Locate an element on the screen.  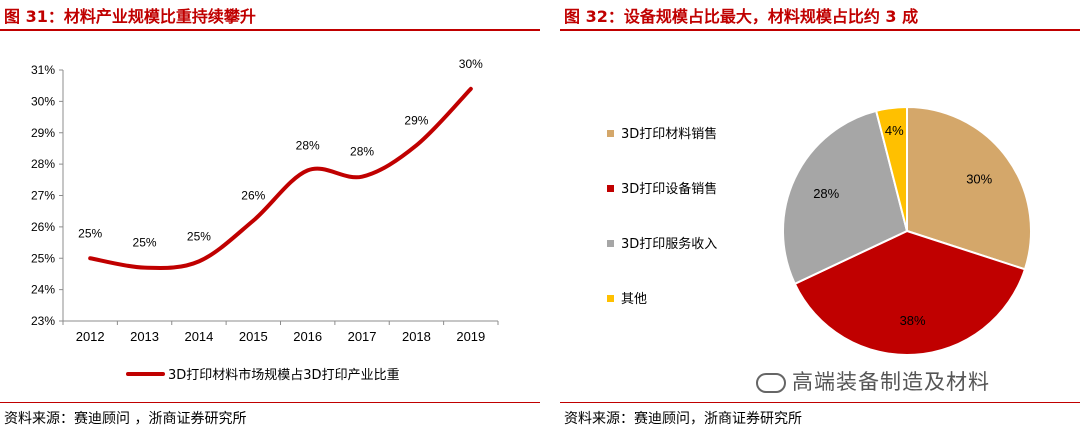
slice-label: 30% is located at coordinates (979, 179).